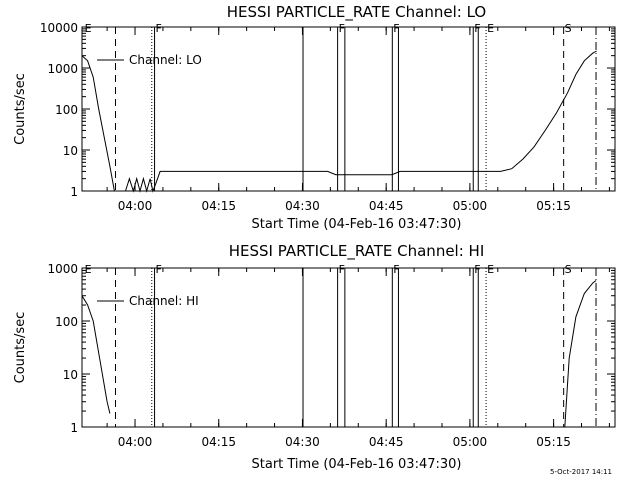 The height and width of the screenshot is (480, 640). I want to click on legend-label: Channel: HI, so click(164, 301).